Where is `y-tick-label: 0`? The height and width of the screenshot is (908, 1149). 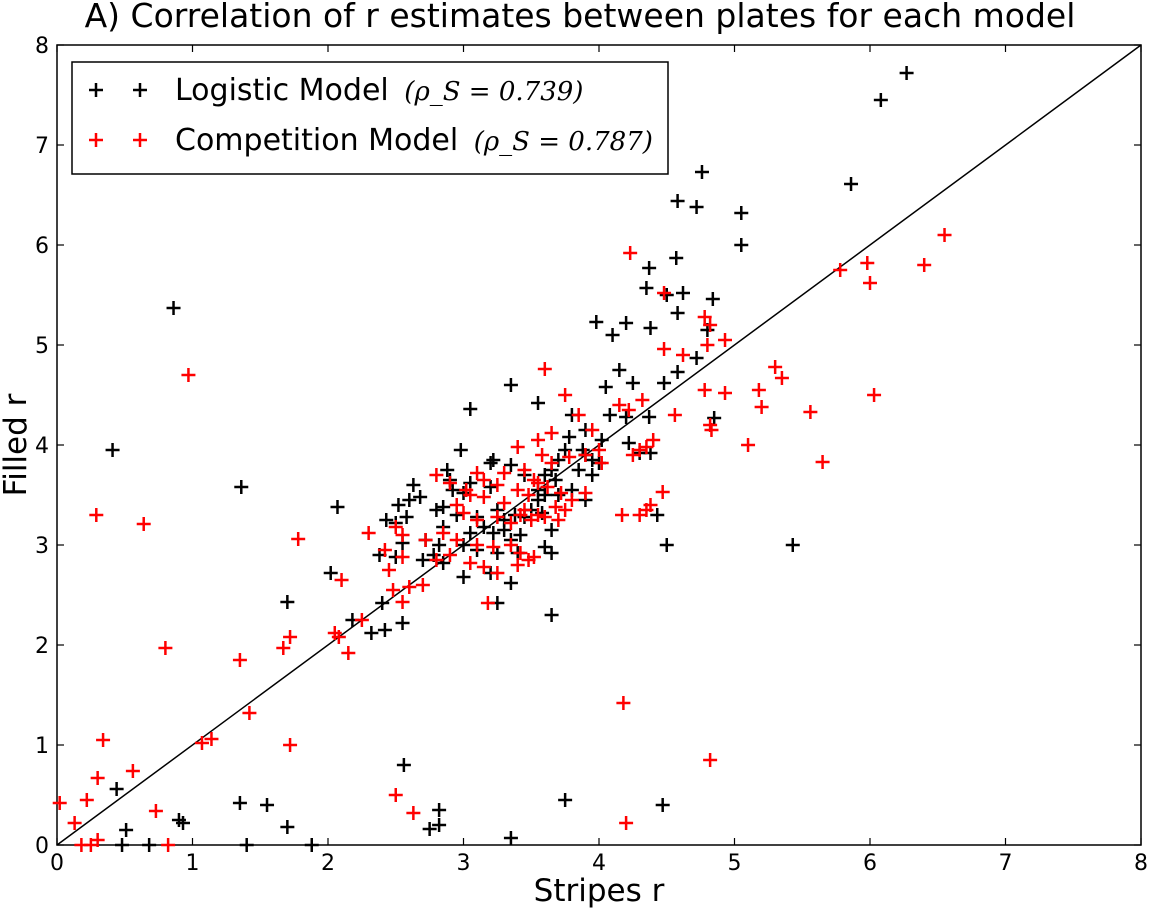
y-tick-label: 0 is located at coordinates (42, 846).